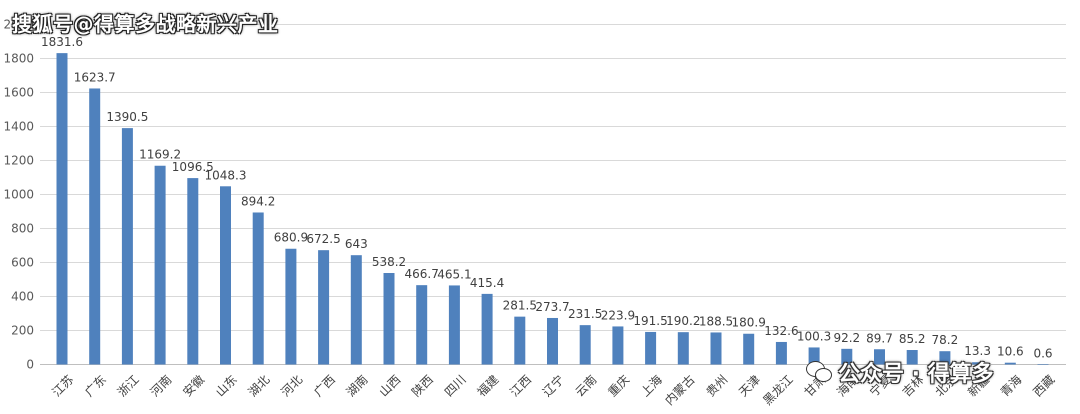  I want to click on x-tick-label: 安徽, so click(194, 386).